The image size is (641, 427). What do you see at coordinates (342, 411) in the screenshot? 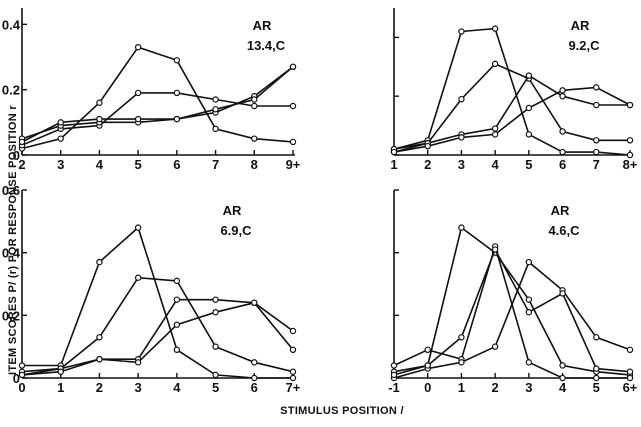
I see `x-axis-label: STIMULUS POSITION /` at bounding box center [342, 411].